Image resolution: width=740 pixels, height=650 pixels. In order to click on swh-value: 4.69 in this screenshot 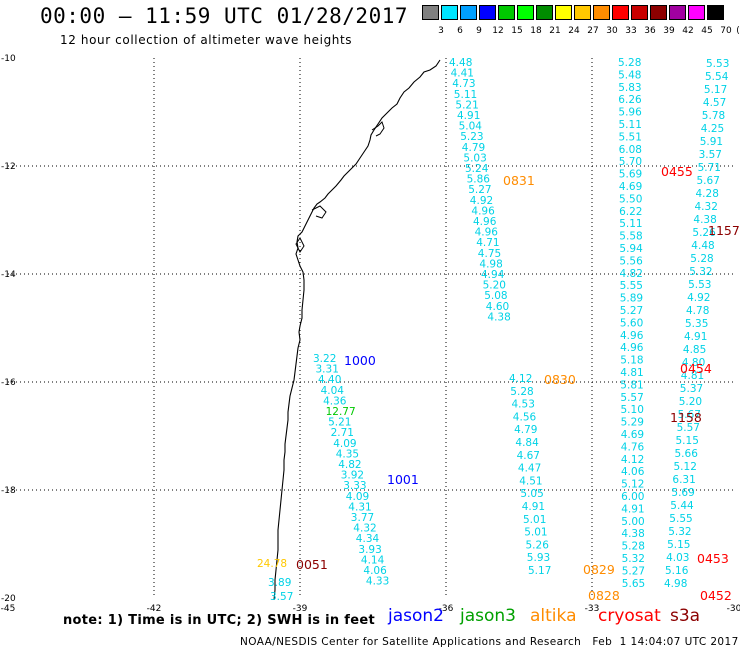, I will do `click(630, 187)`.